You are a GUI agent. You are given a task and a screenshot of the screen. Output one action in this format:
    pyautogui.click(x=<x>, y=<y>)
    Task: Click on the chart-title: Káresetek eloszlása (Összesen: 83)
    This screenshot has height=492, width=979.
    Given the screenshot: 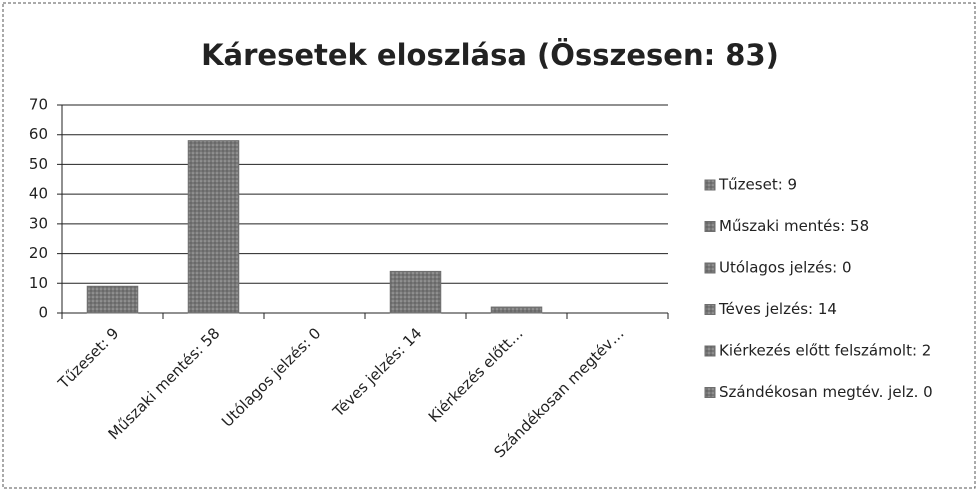 What is the action you would take?
    pyautogui.click(x=490, y=55)
    